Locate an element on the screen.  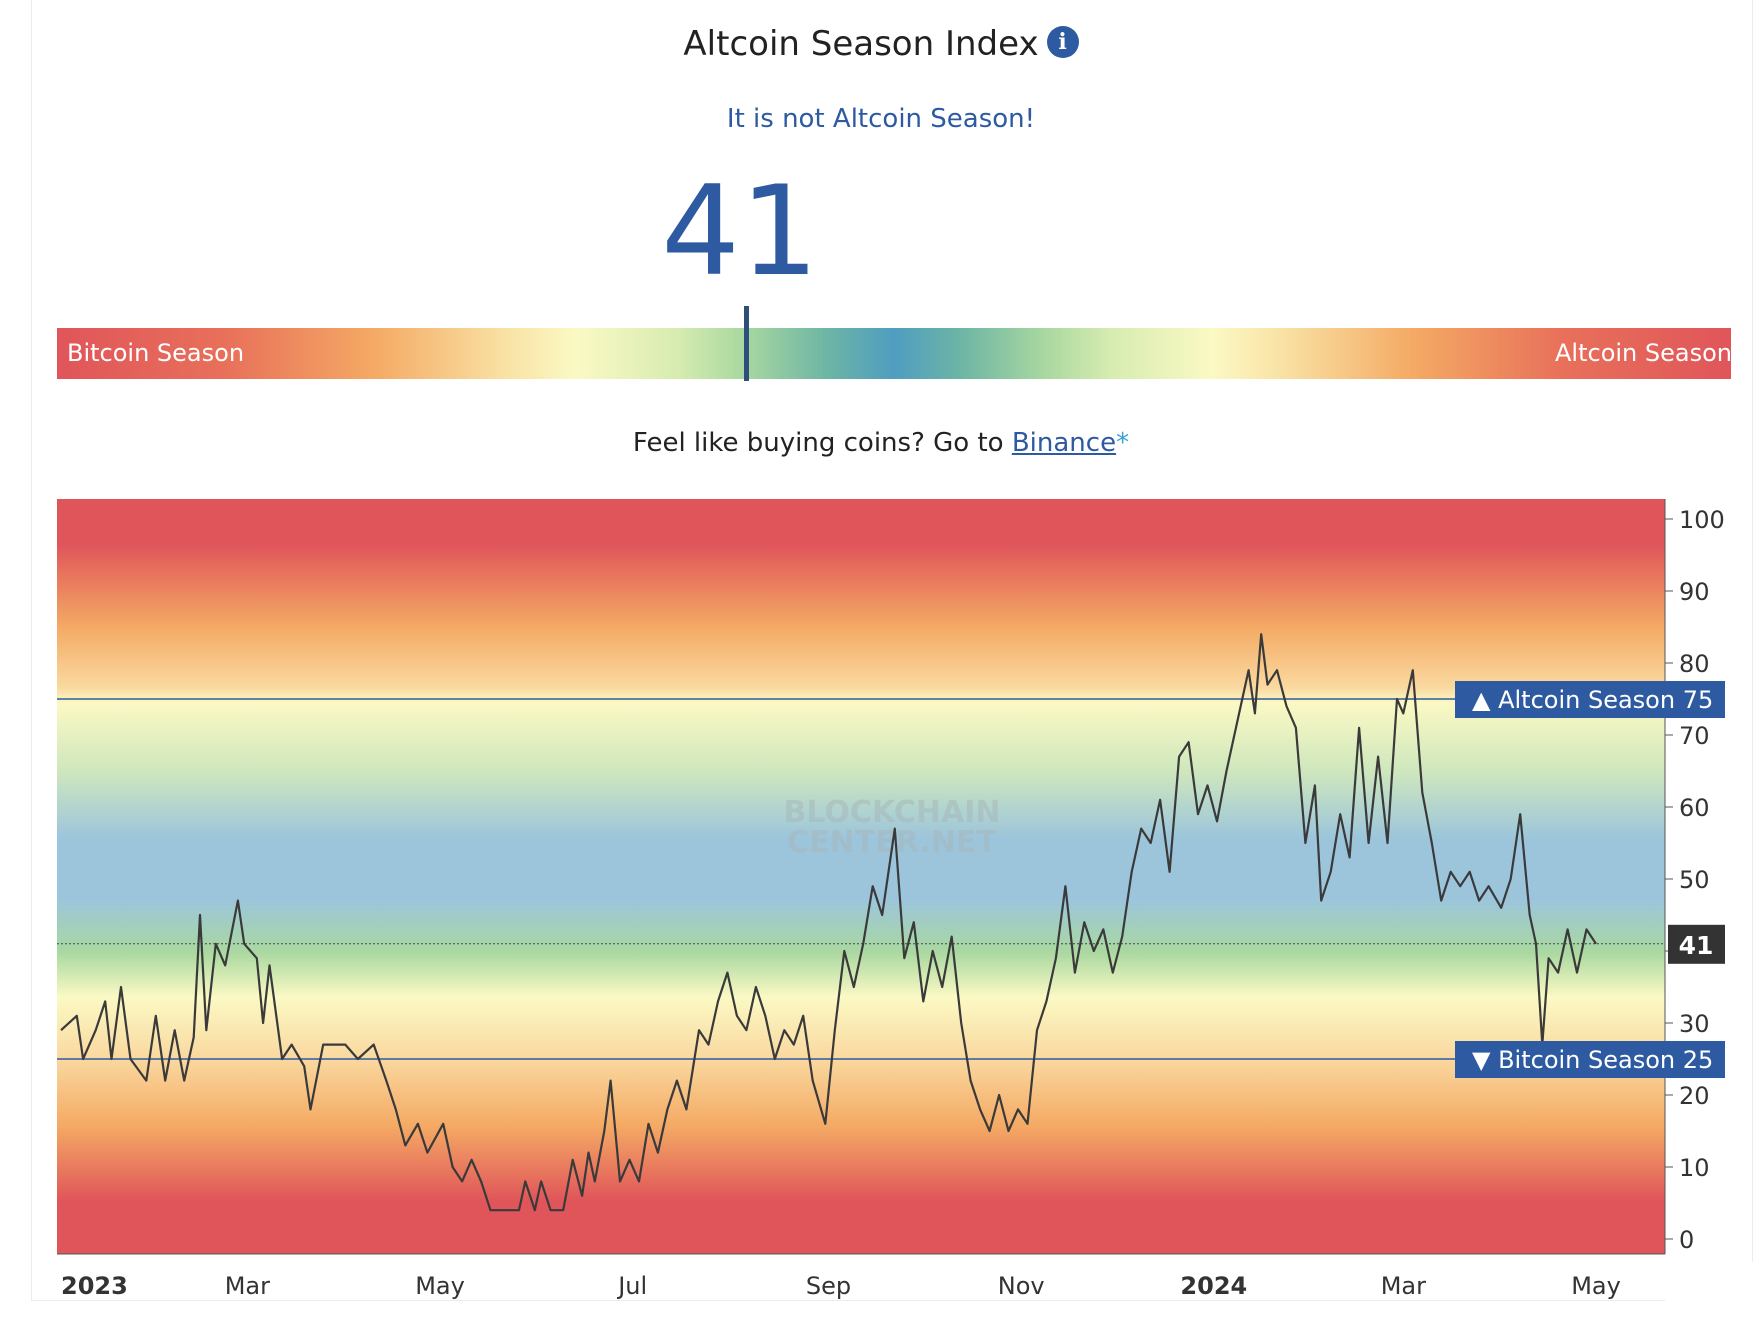
y-tick-label: 100 is located at coordinates (1702, 520).